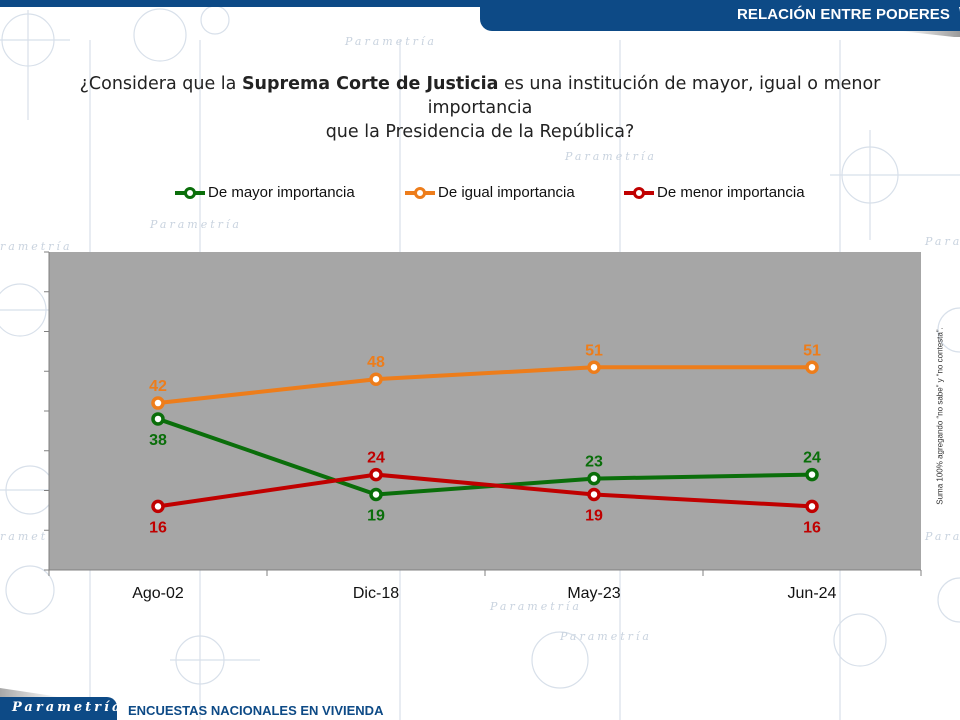 This screenshot has height=720, width=960. I want to click on logo-text: Parametría, so click(68, 707).